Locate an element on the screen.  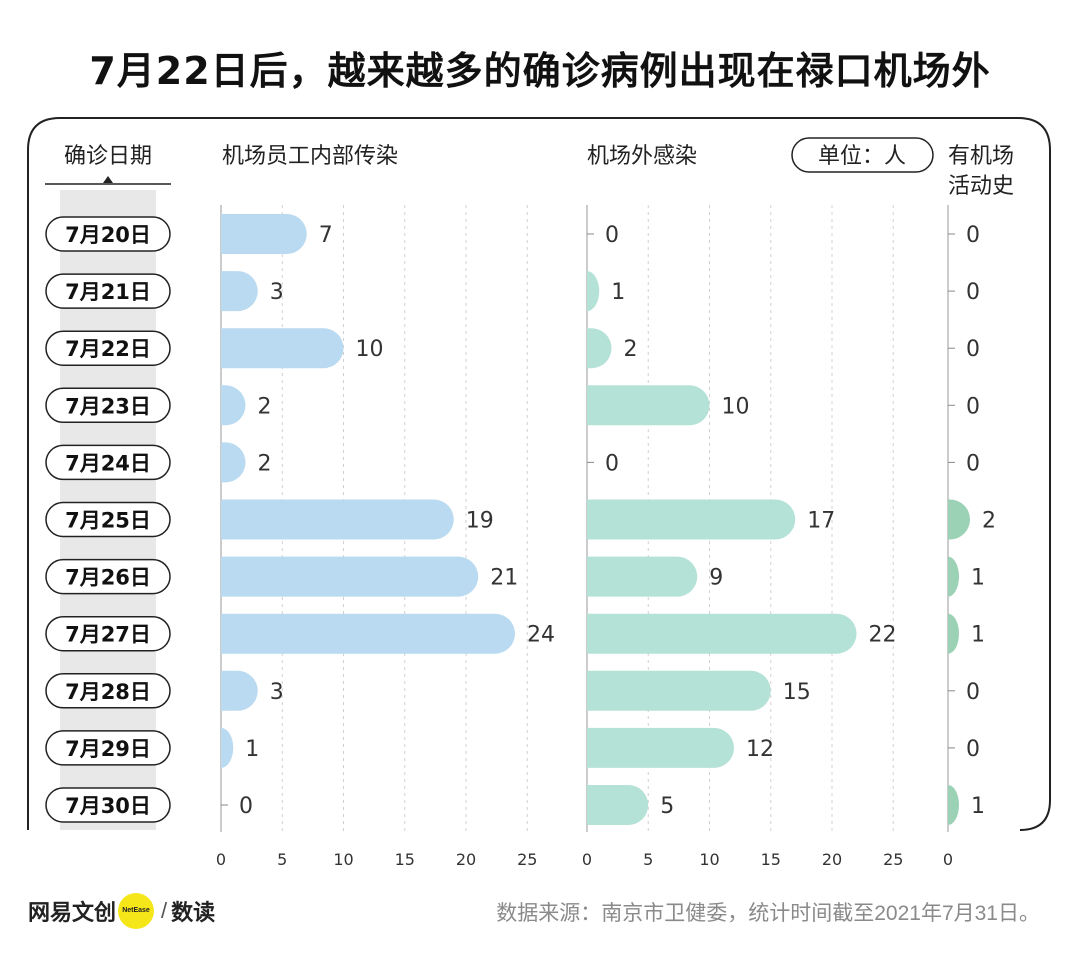
unit-badge is located at coordinates (862, 155).